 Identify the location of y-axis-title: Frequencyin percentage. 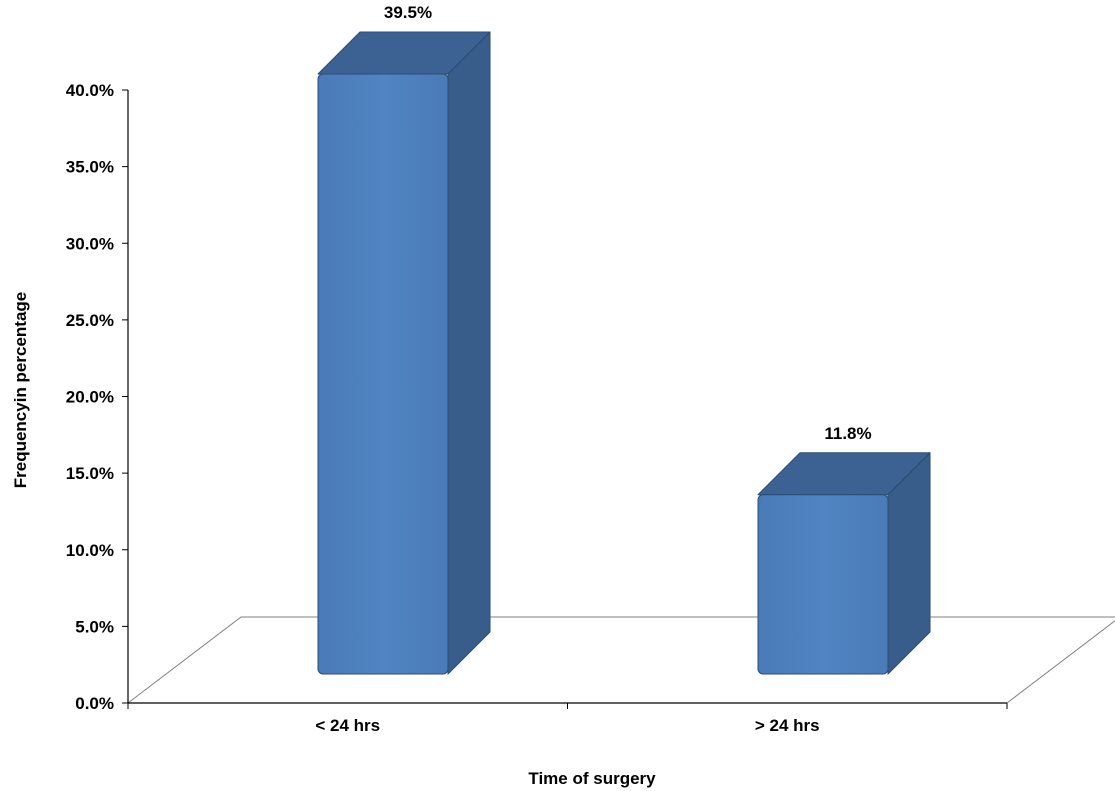
(20, 390).